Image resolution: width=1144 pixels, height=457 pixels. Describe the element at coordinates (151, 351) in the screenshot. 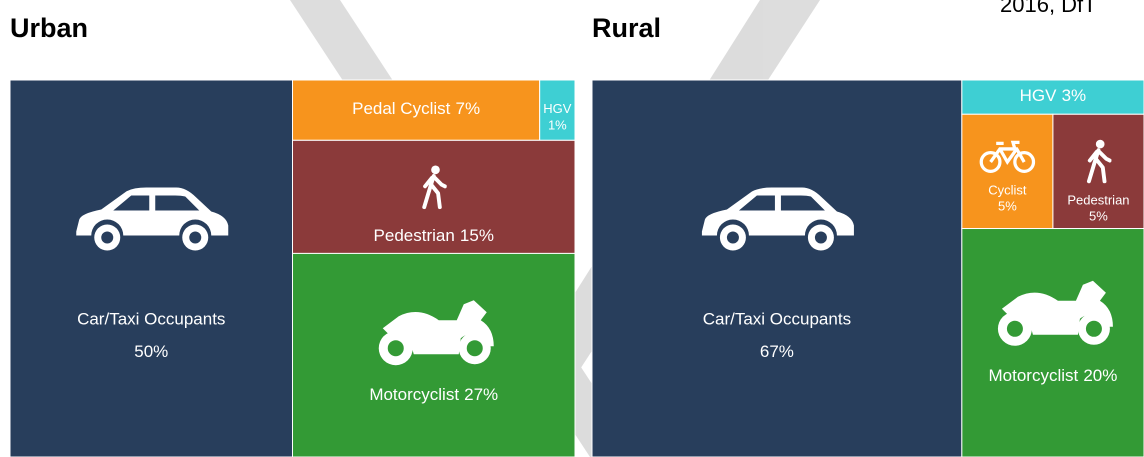

I see `value-label: 50%` at that location.